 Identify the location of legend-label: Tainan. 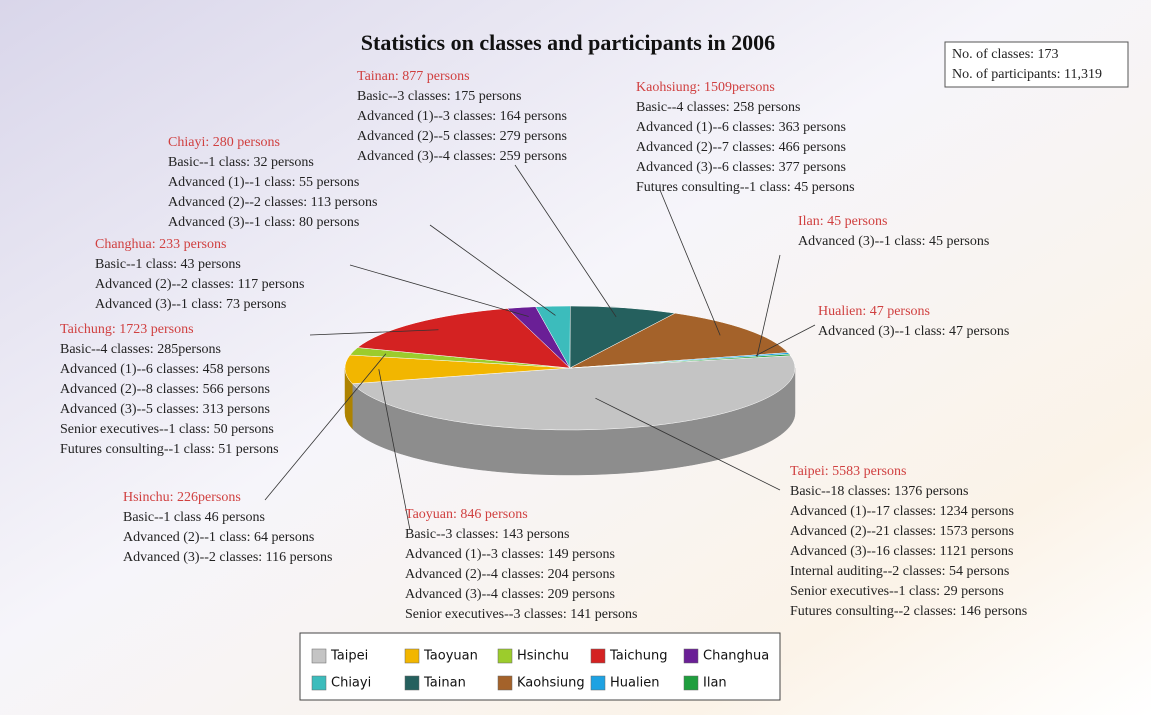
(444, 683).